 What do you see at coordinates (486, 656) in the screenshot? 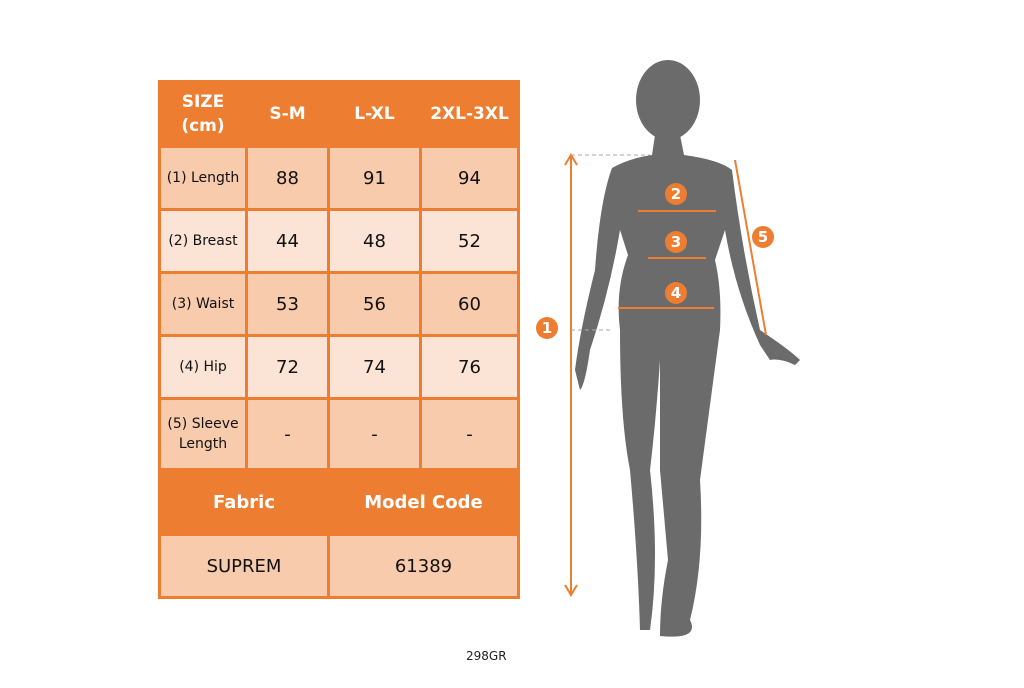
I see `product-code: 298GR` at bounding box center [486, 656].